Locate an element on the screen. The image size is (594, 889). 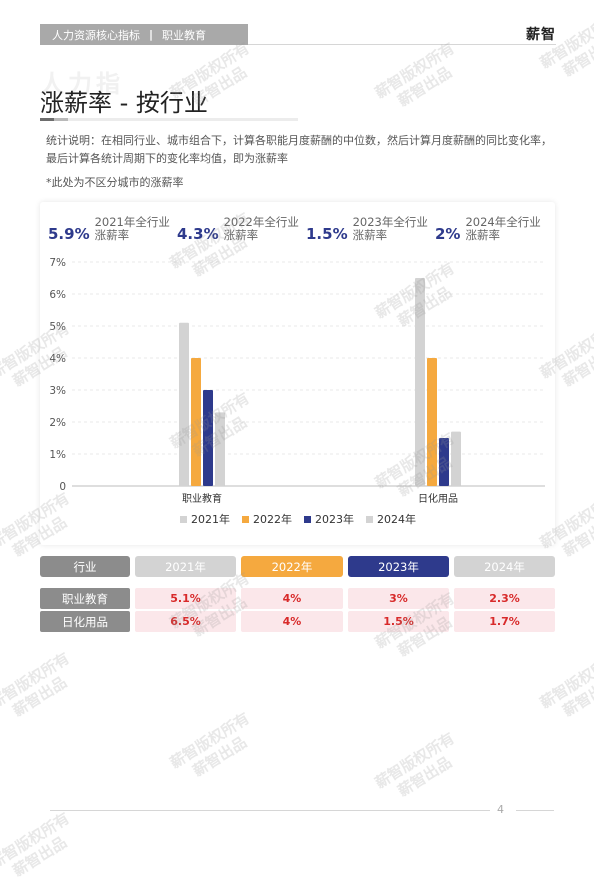
kpi-value: 2% is located at coordinates (448, 234).